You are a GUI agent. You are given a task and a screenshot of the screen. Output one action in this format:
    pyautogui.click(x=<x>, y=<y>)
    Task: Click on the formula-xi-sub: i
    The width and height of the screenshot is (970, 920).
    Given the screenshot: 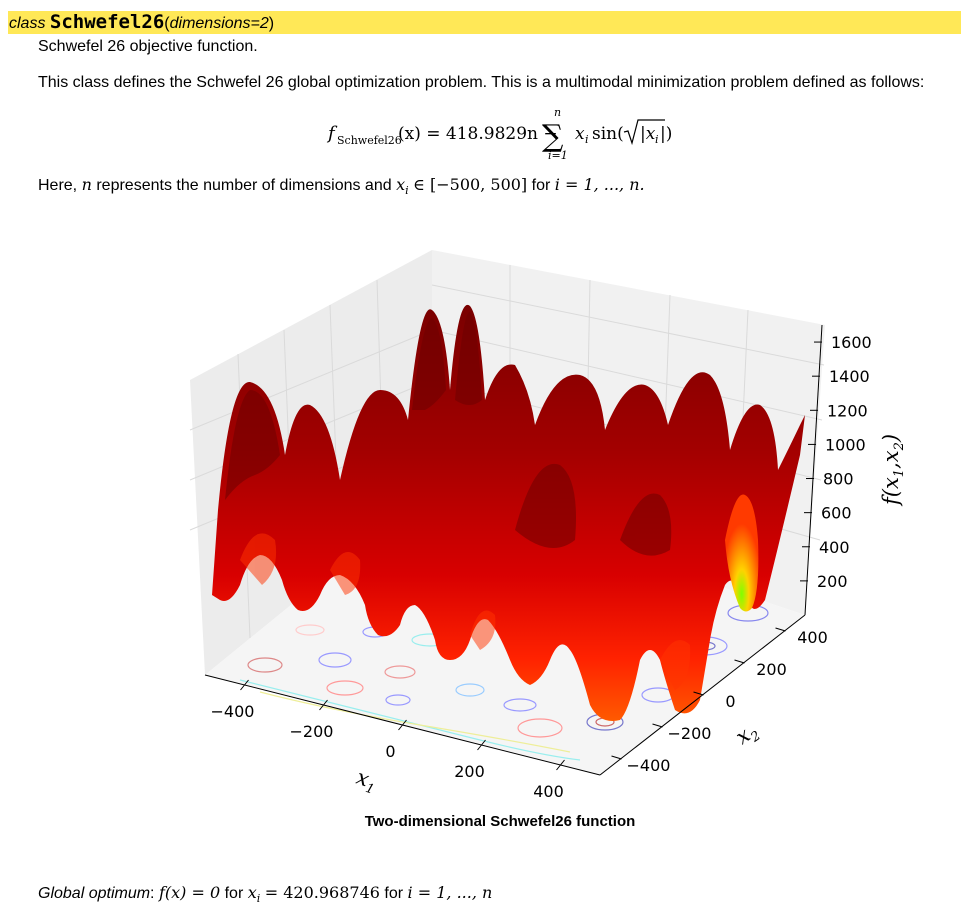 What is the action you would take?
    pyautogui.click(x=587, y=139)
    